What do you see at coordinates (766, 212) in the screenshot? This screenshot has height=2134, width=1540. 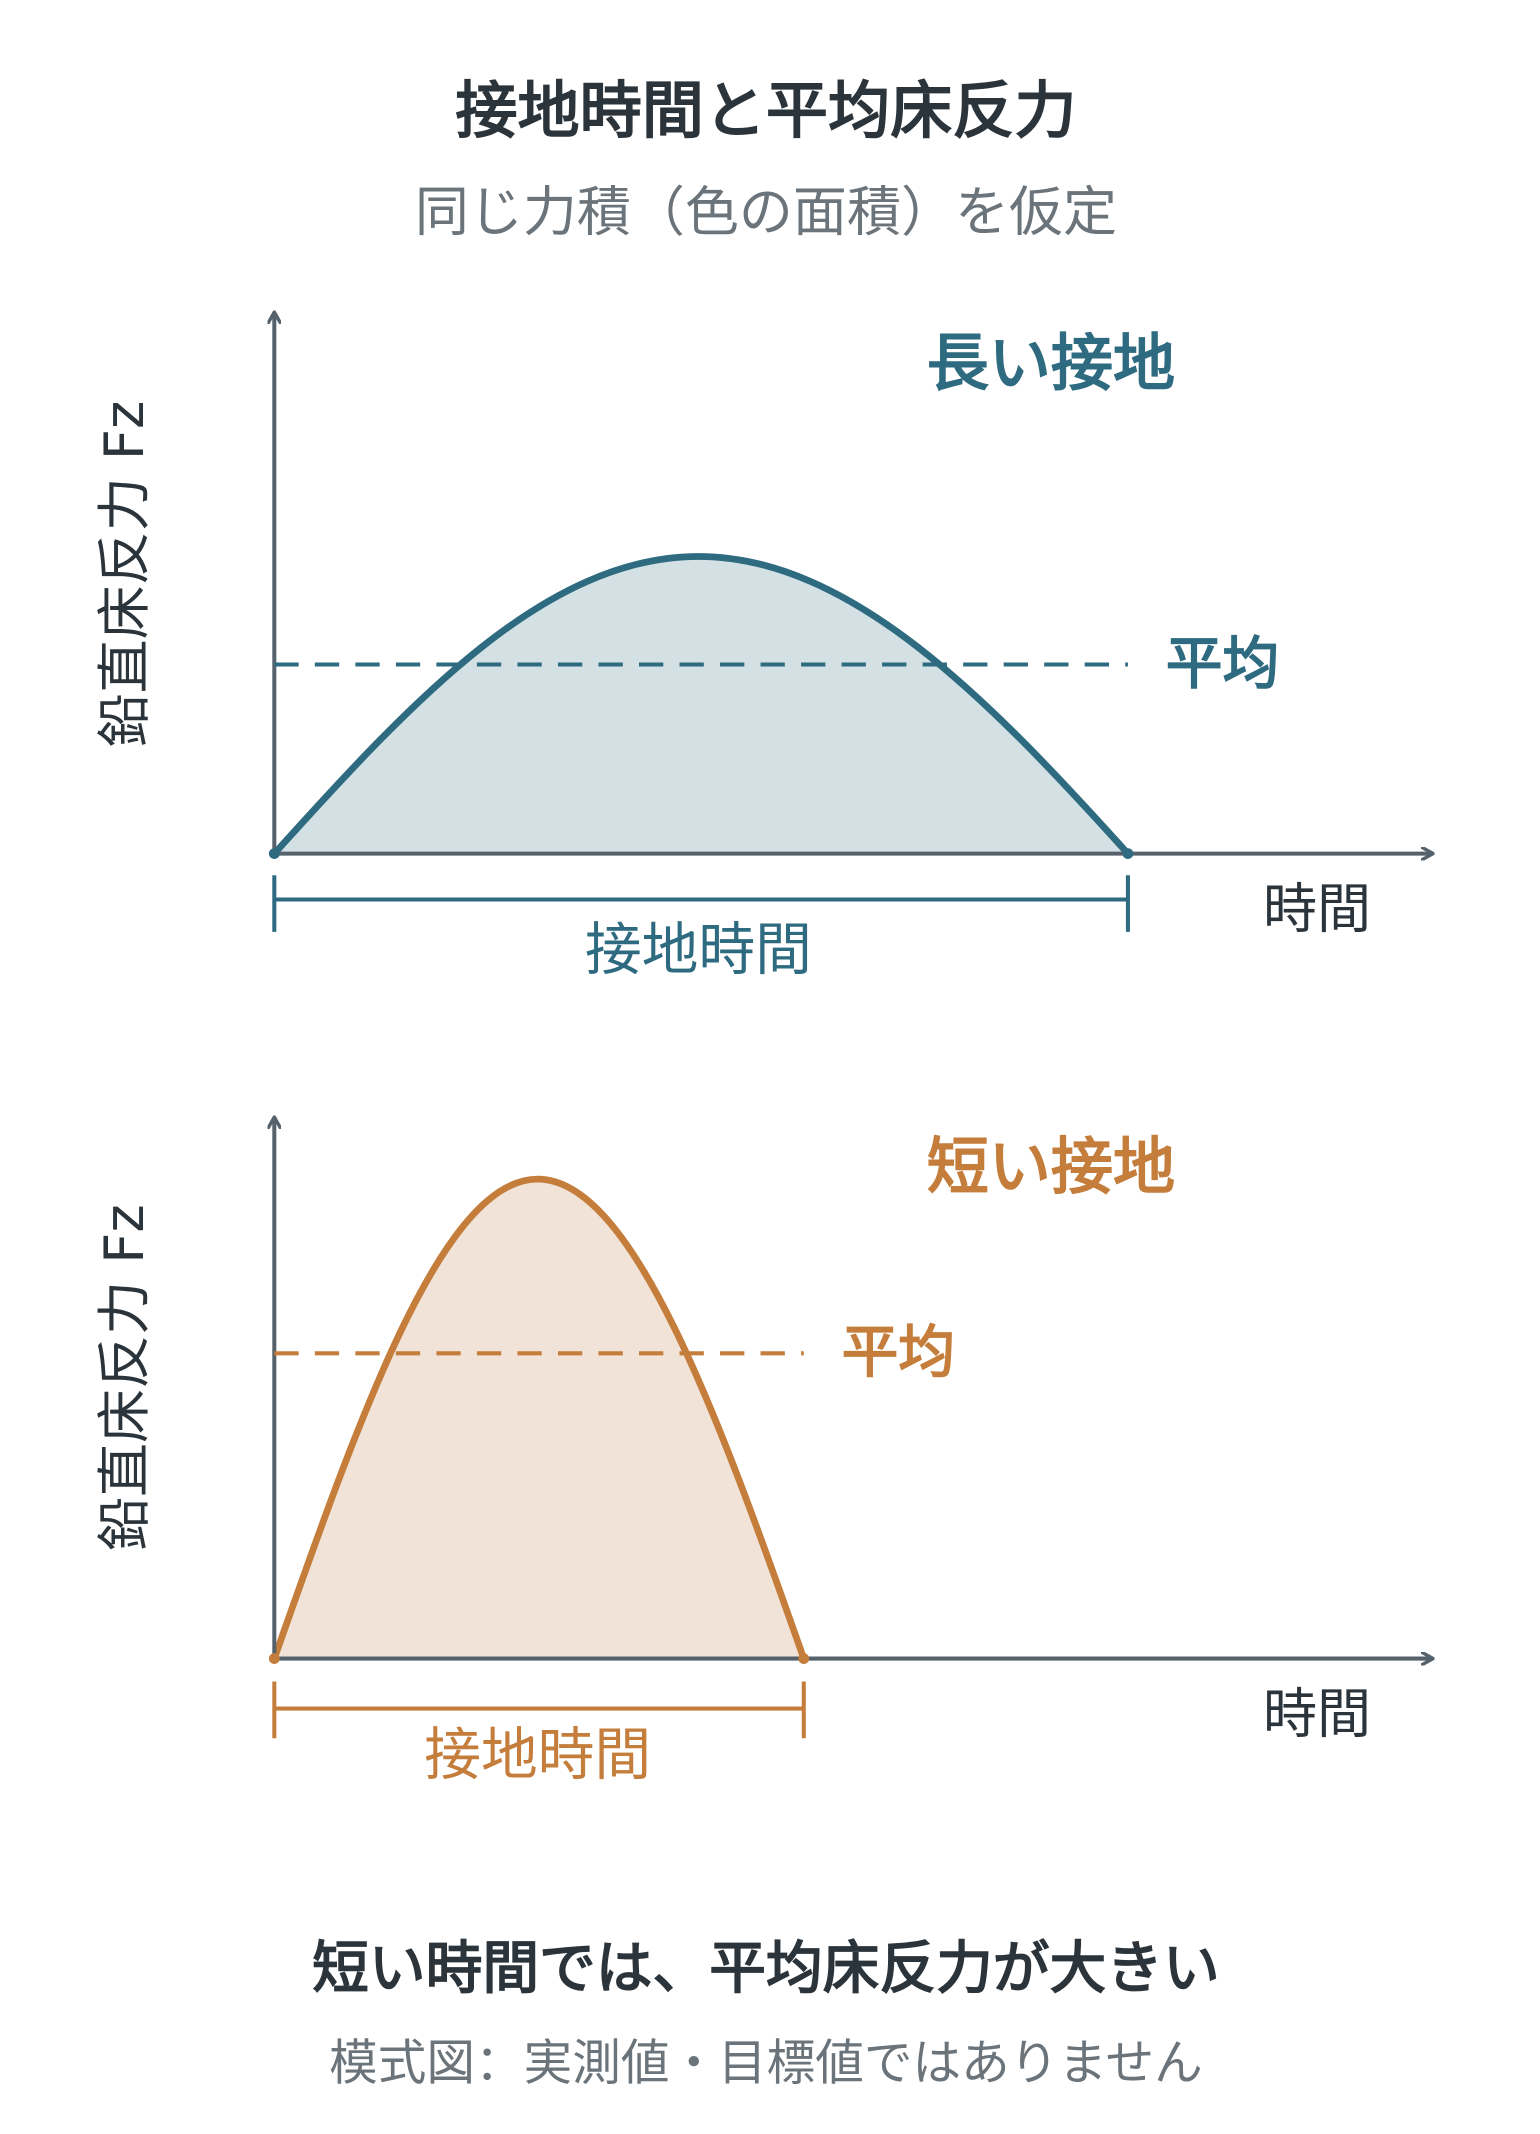 I see `subtitle: 同じ力積（色の面積）を仮定` at bounding box center [766, 212].